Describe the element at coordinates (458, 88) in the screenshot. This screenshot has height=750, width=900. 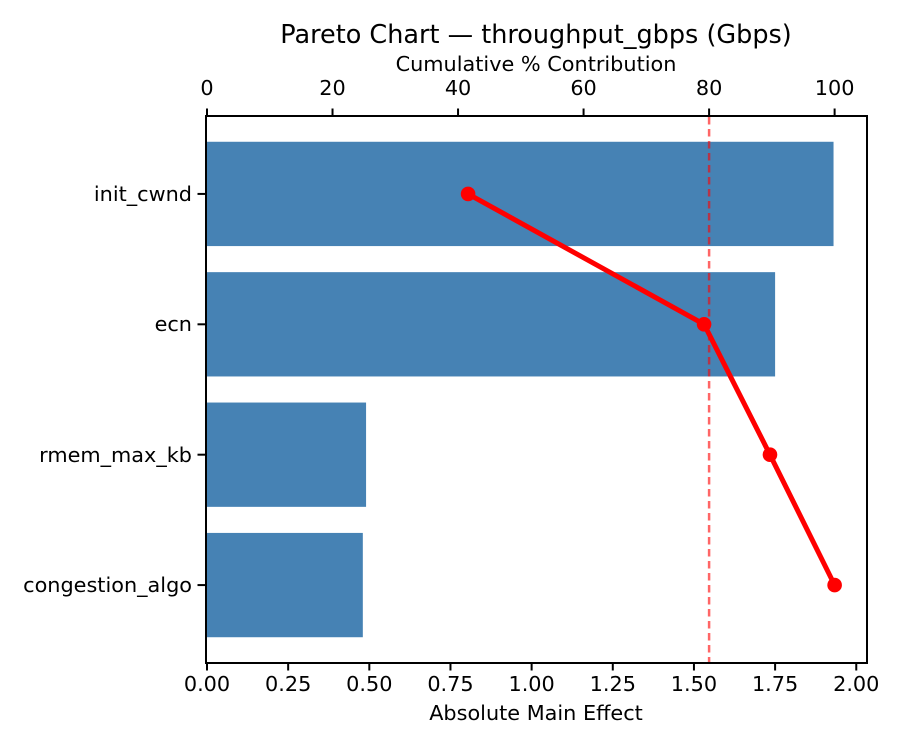
I see `top-tick-label-40: 40` at that location.